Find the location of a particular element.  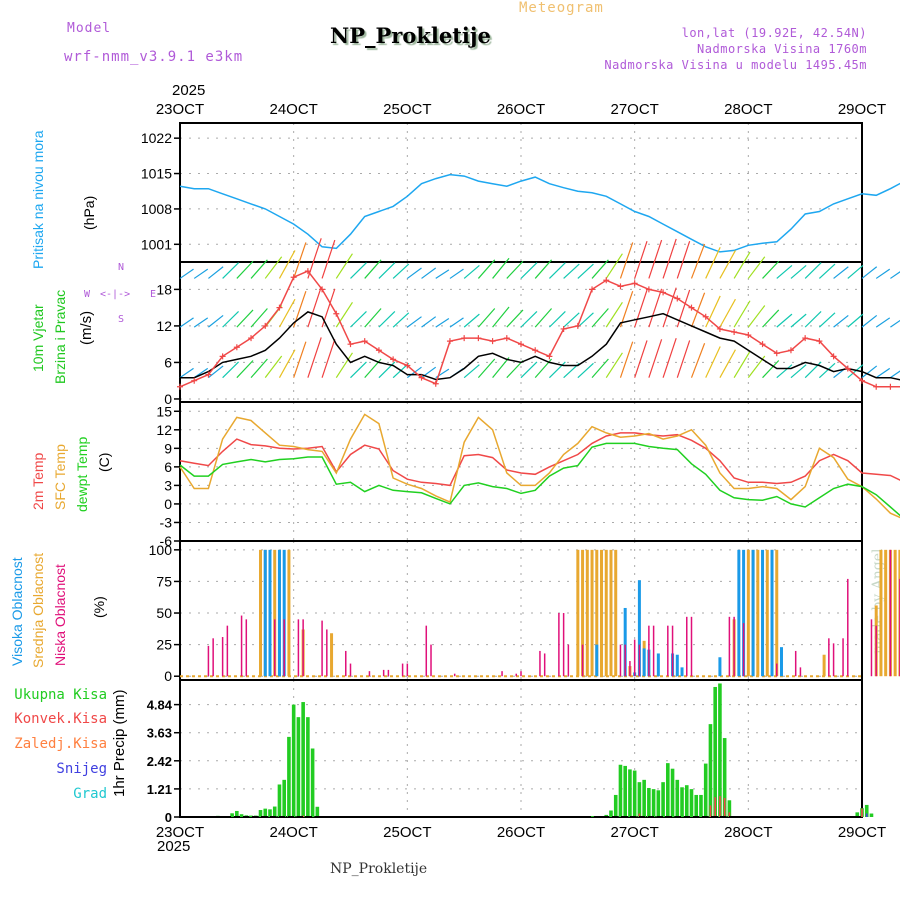

top-x-tick-label: 24OCT is located at coordinates (293, 109).